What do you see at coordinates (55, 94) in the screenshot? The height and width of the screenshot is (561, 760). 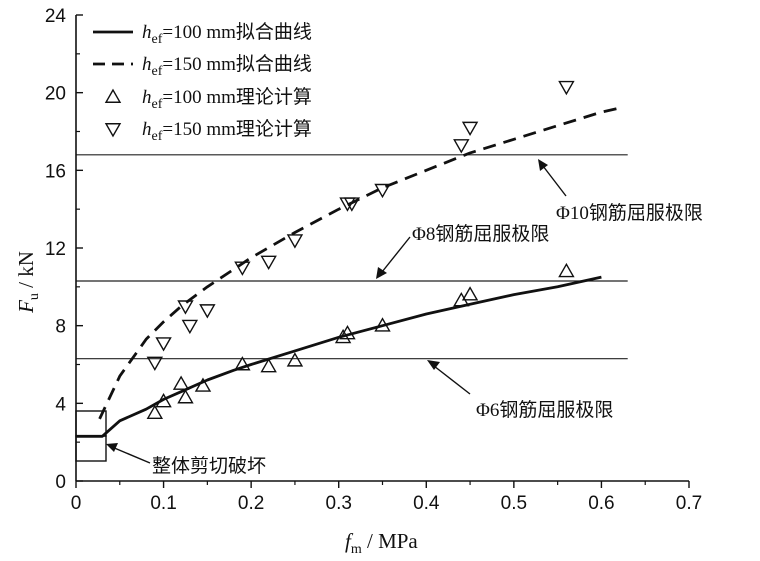 I see `y-tick-label: 20` at bounding box center [55, 94].